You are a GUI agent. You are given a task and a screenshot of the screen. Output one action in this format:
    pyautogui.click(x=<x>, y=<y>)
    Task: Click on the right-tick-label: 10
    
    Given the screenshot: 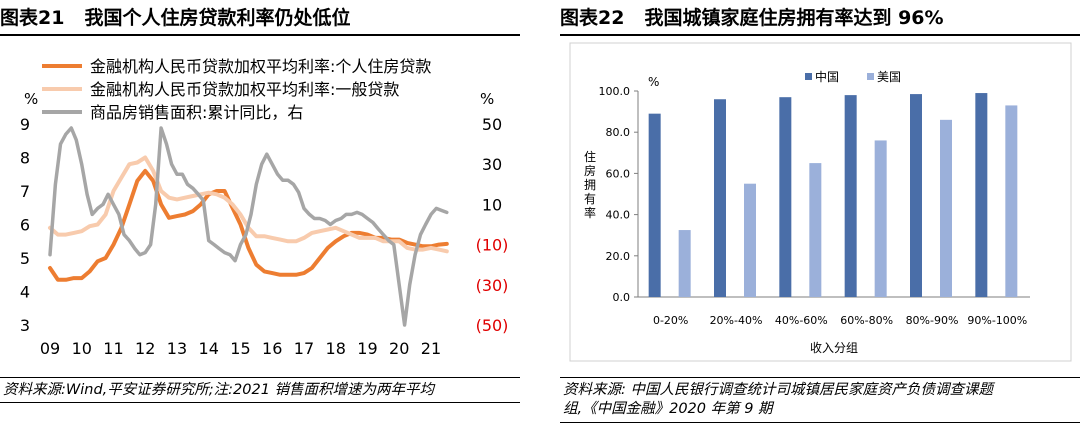 What is the action you would take?
    pyautogui.click(x=492, y=204)
    